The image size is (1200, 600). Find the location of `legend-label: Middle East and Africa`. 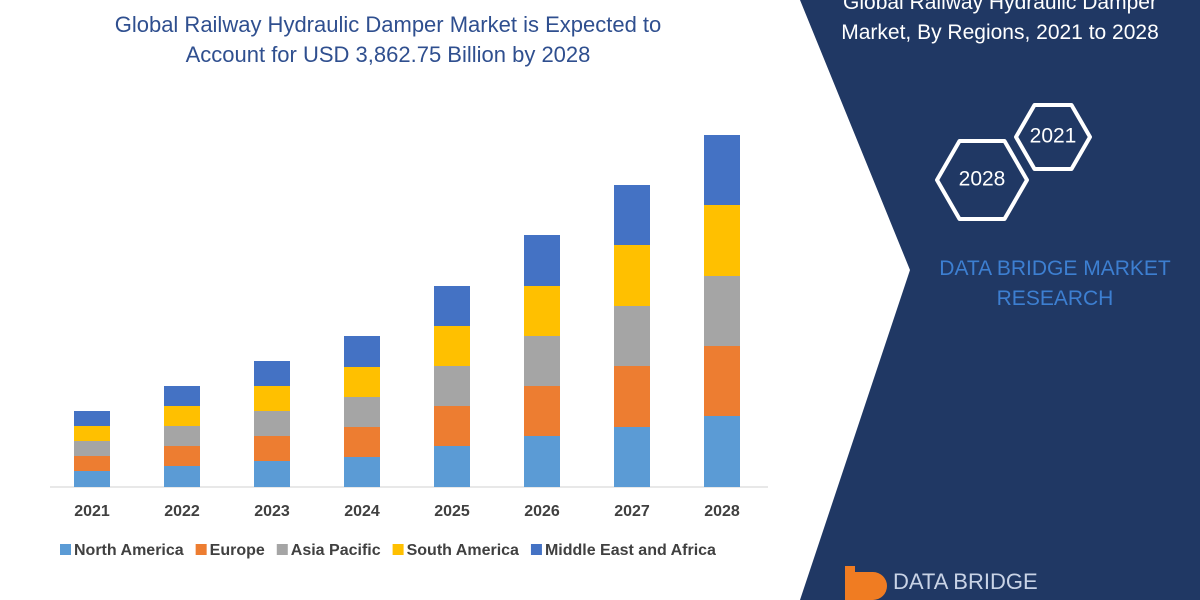

legend-label: Middle East and Africa is located at coordinates (630, 550).